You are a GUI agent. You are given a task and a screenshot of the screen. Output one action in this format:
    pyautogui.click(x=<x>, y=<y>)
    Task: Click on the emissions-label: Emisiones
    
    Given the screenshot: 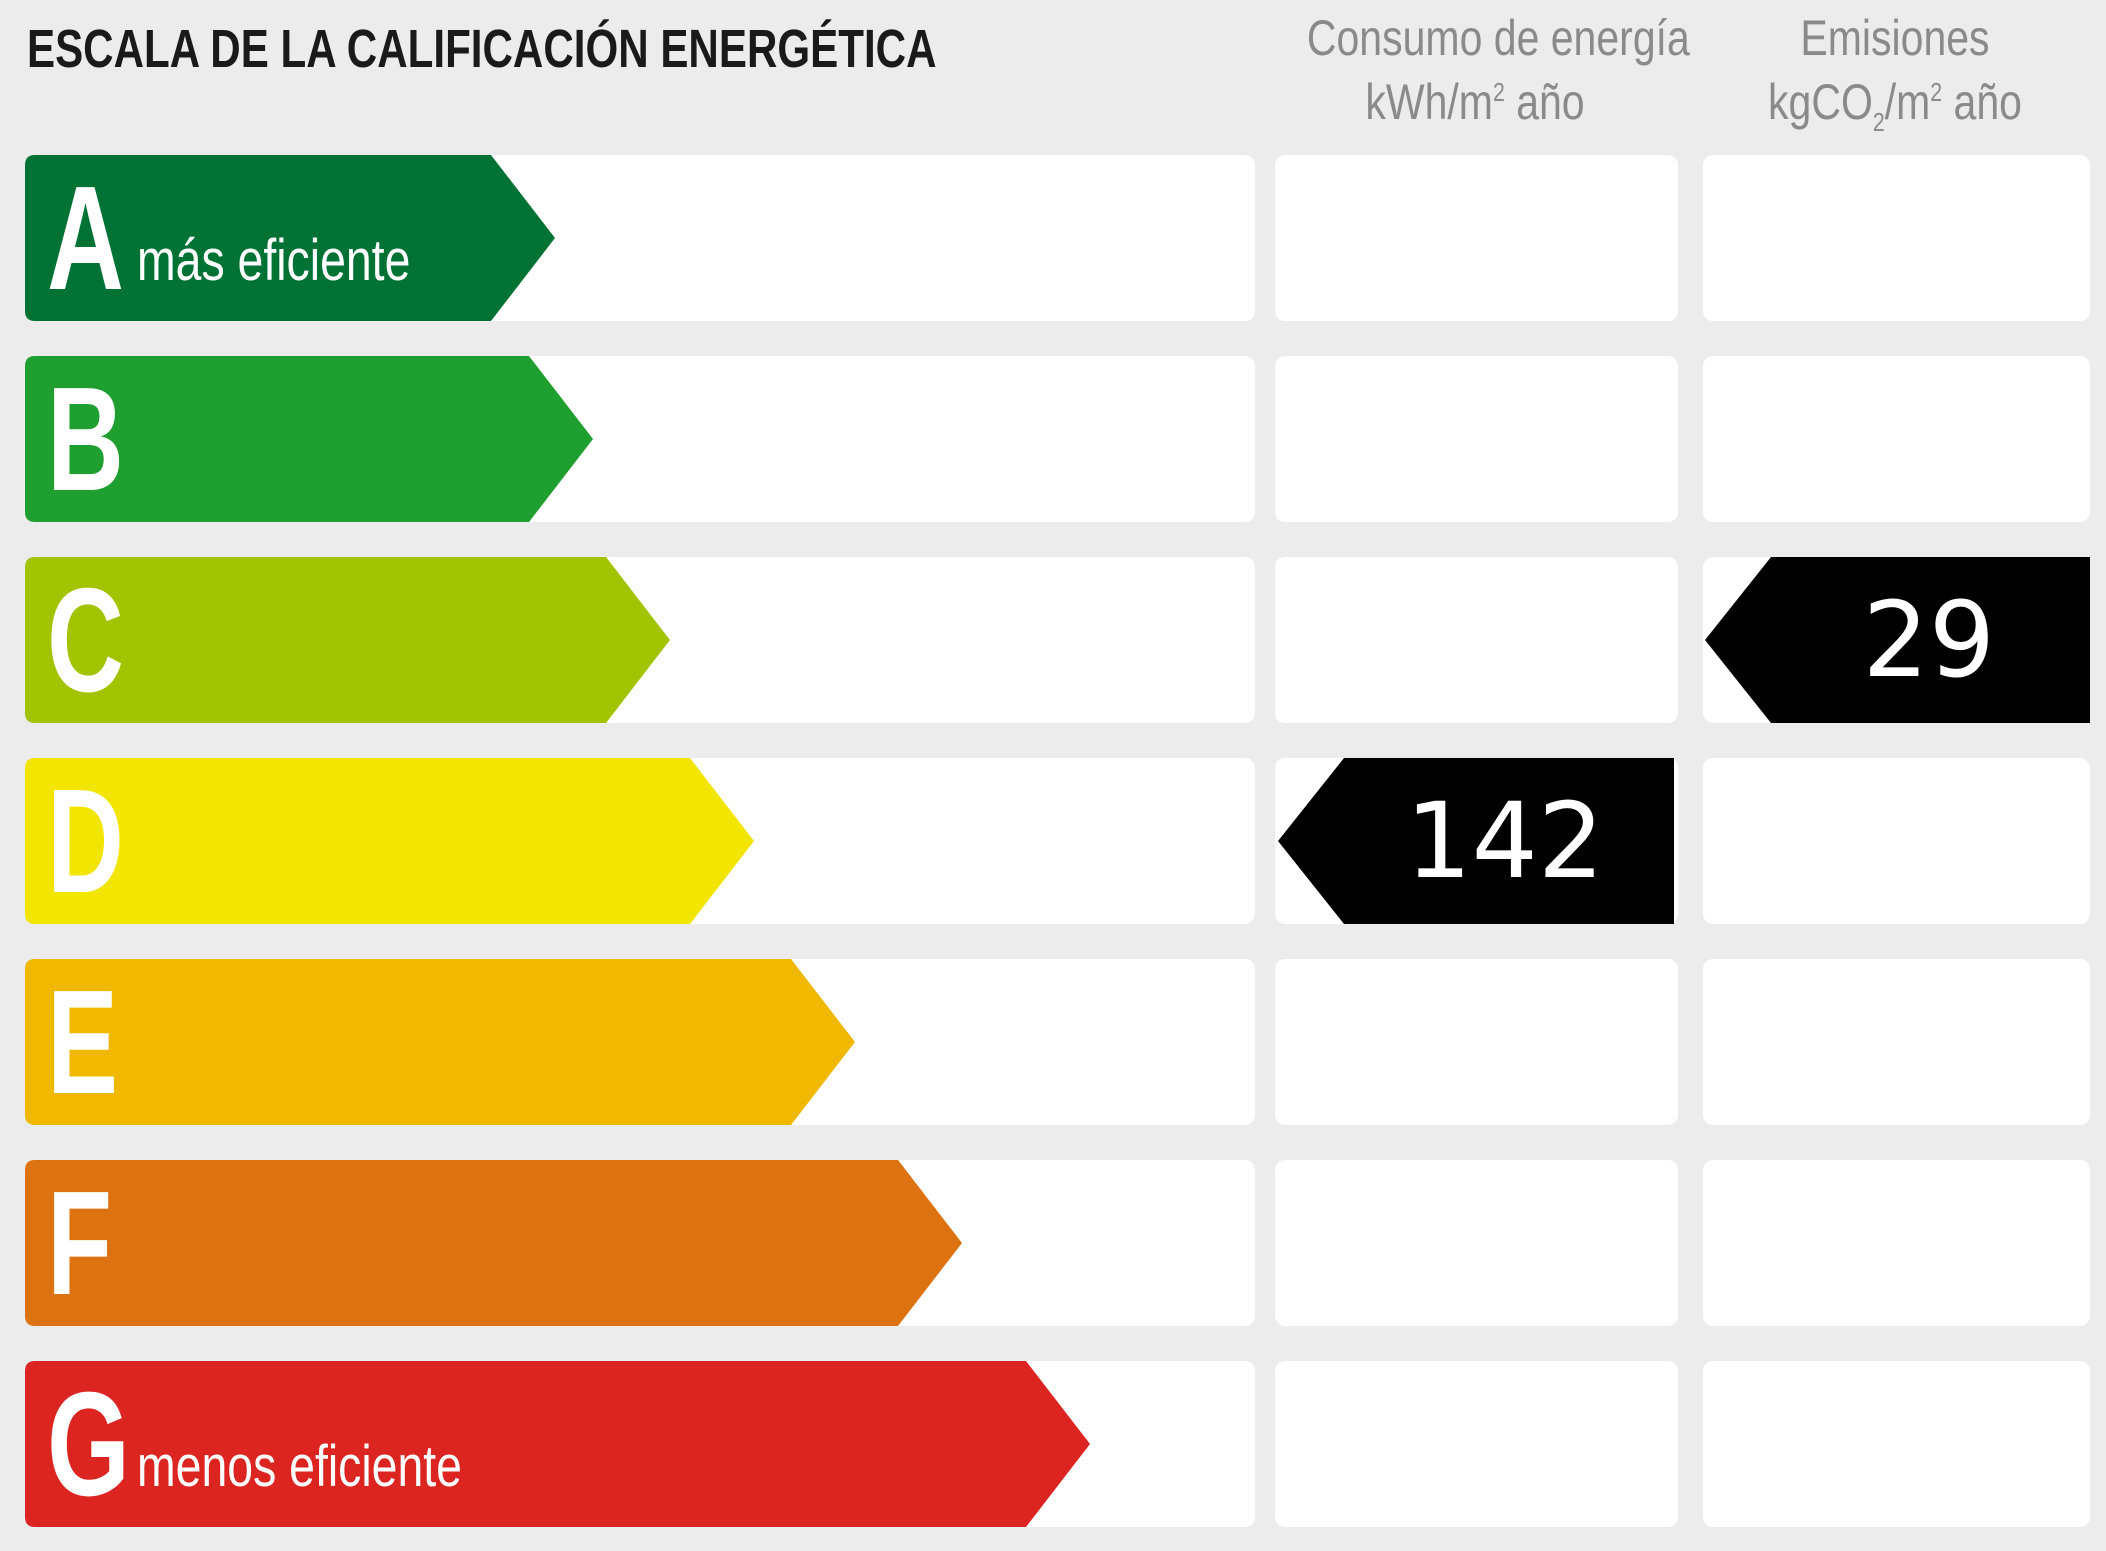 What is the action you would take?
    pyautogui.click(x=1895, y=38)
    